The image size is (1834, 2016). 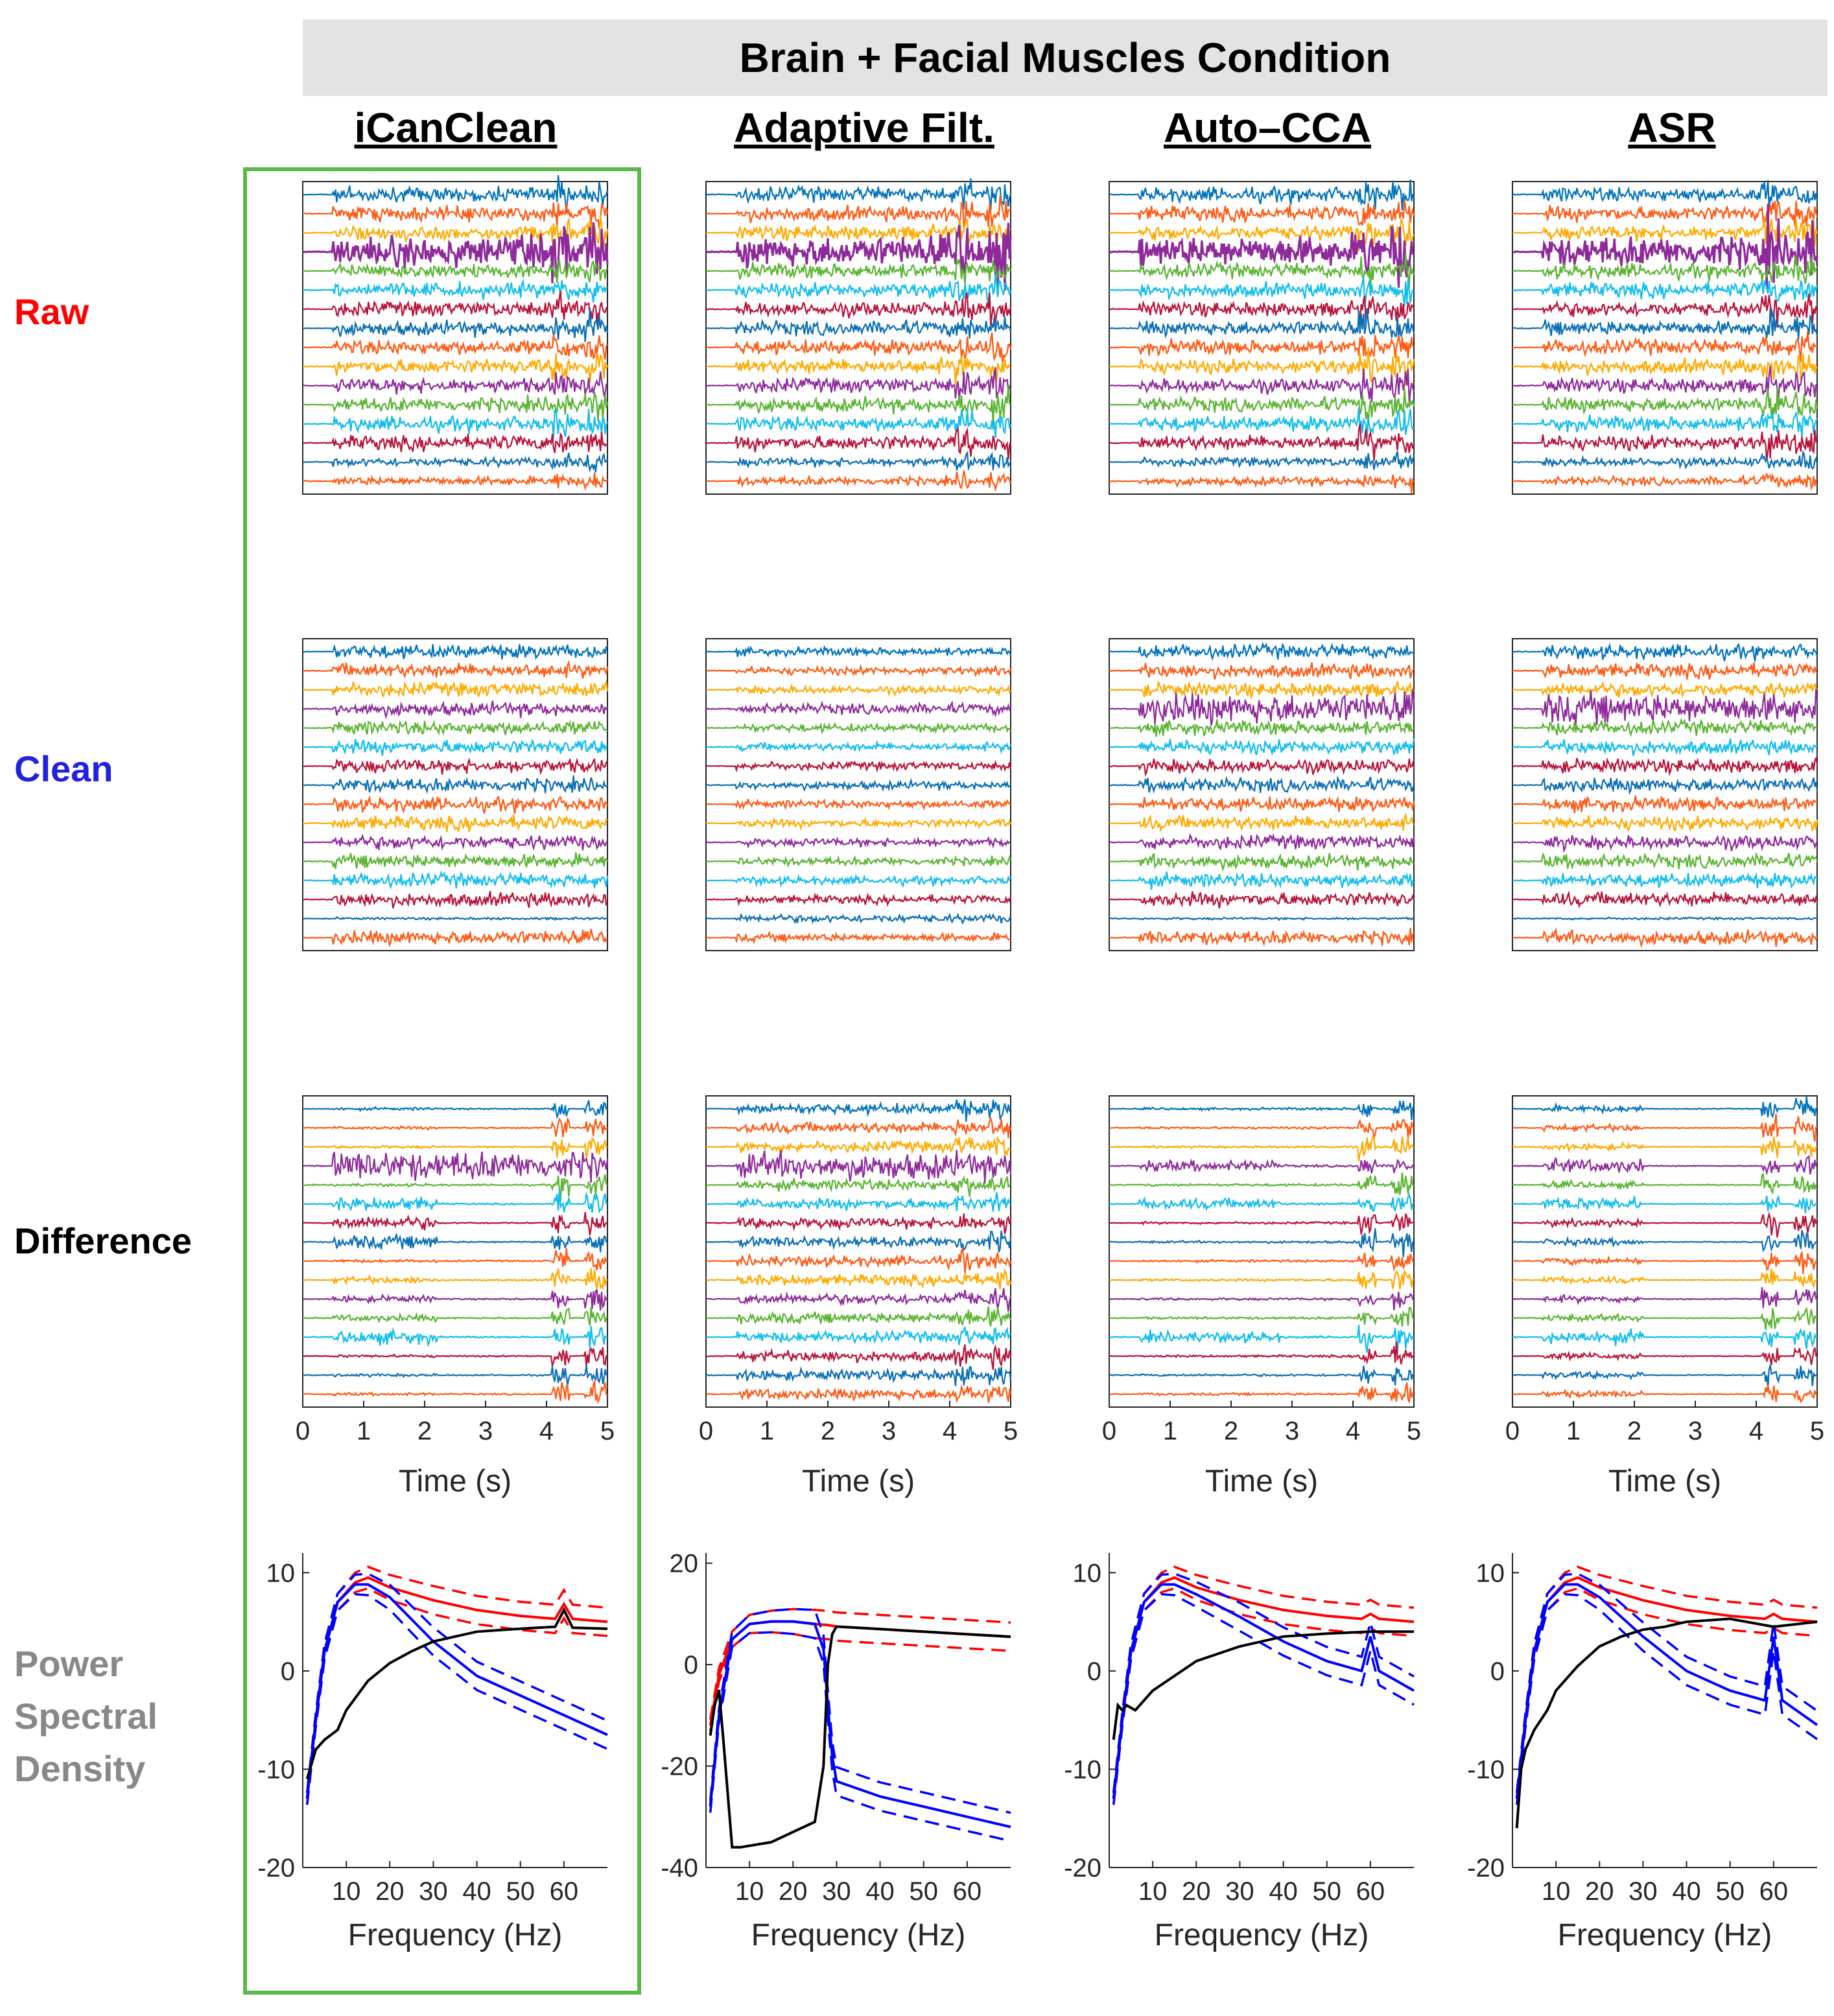 I want to click on psd-panel-icanclean: 10 0 -10 -20 10 20 30 40 50 60 Frequency (Hz), so click(x=432, y=1752).